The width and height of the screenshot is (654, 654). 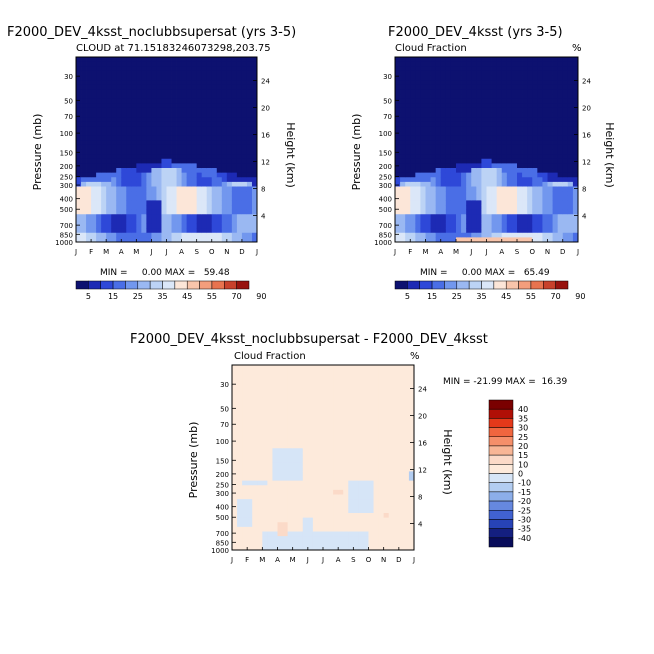 What do you see at coordinates (387, 117) in the screenshot?
I see `y-tick-label: 70` at bounding box center [387, 117].